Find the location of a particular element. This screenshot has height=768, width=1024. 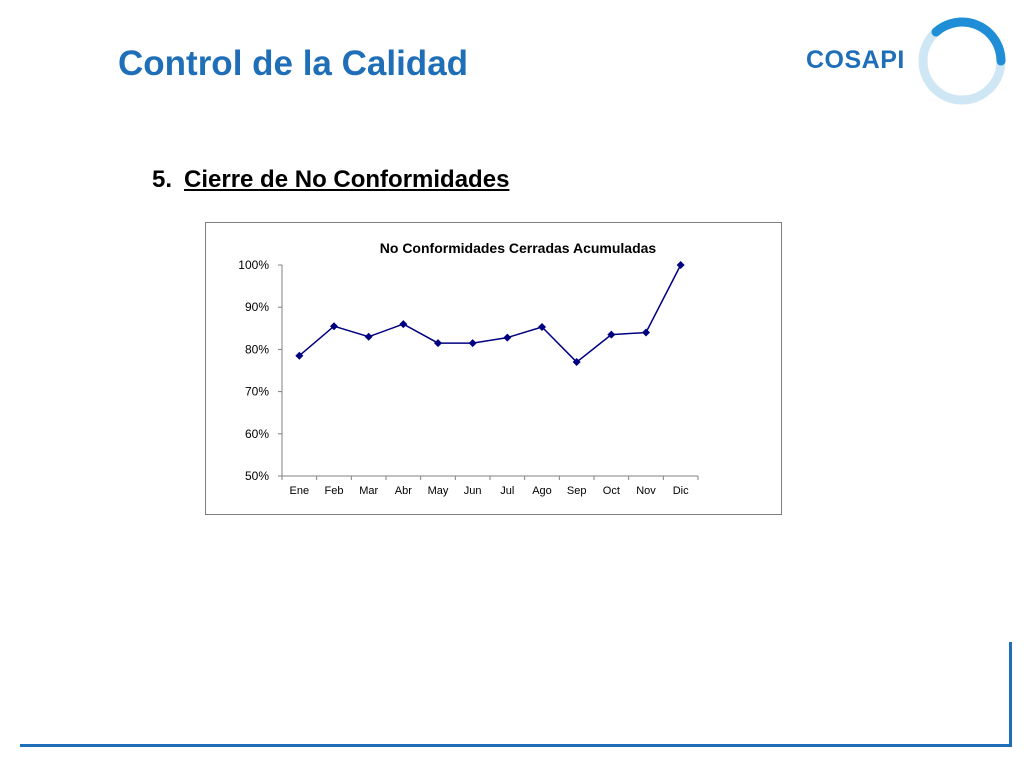

x-tick-label: Oct is located at coordinates (611, 491).